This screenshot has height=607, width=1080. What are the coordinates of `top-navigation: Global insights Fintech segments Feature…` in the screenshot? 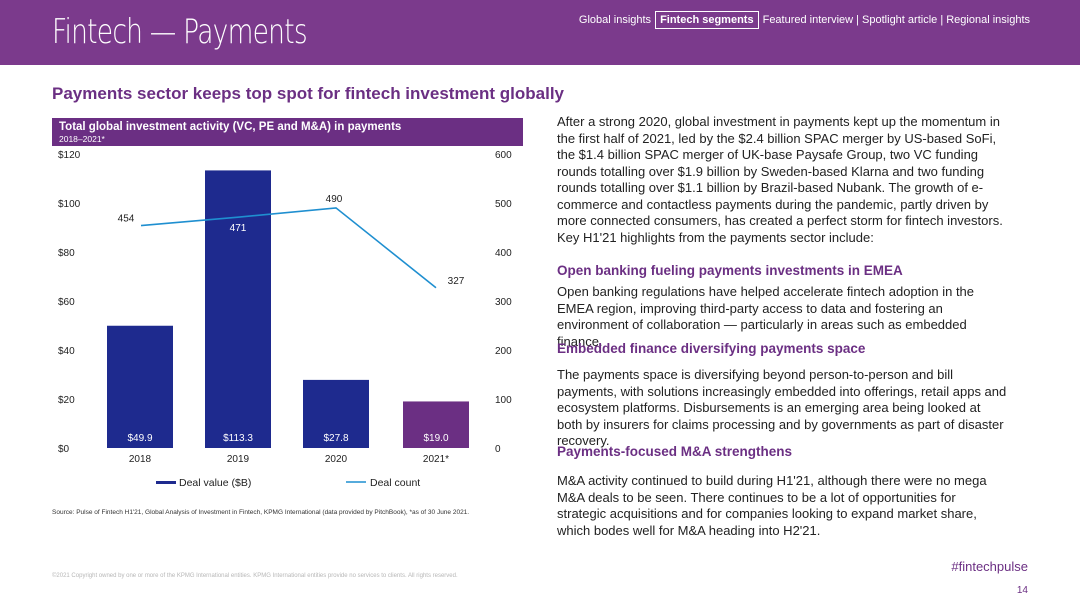 It's located at (804, 20).